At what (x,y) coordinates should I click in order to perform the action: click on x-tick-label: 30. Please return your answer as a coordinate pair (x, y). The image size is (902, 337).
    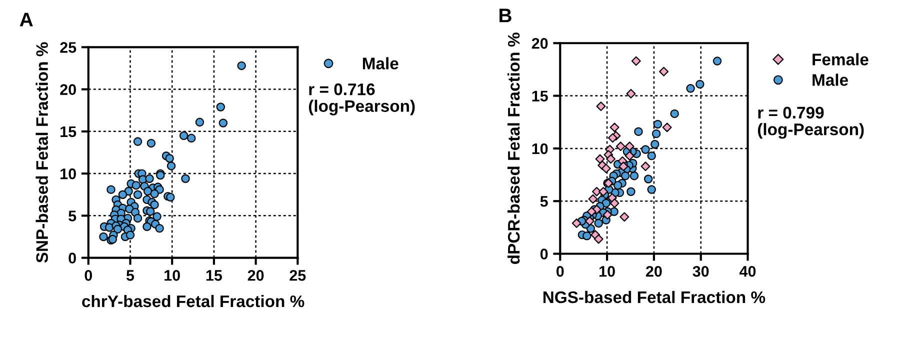
    Looking at the image, I should click on (700, 271).